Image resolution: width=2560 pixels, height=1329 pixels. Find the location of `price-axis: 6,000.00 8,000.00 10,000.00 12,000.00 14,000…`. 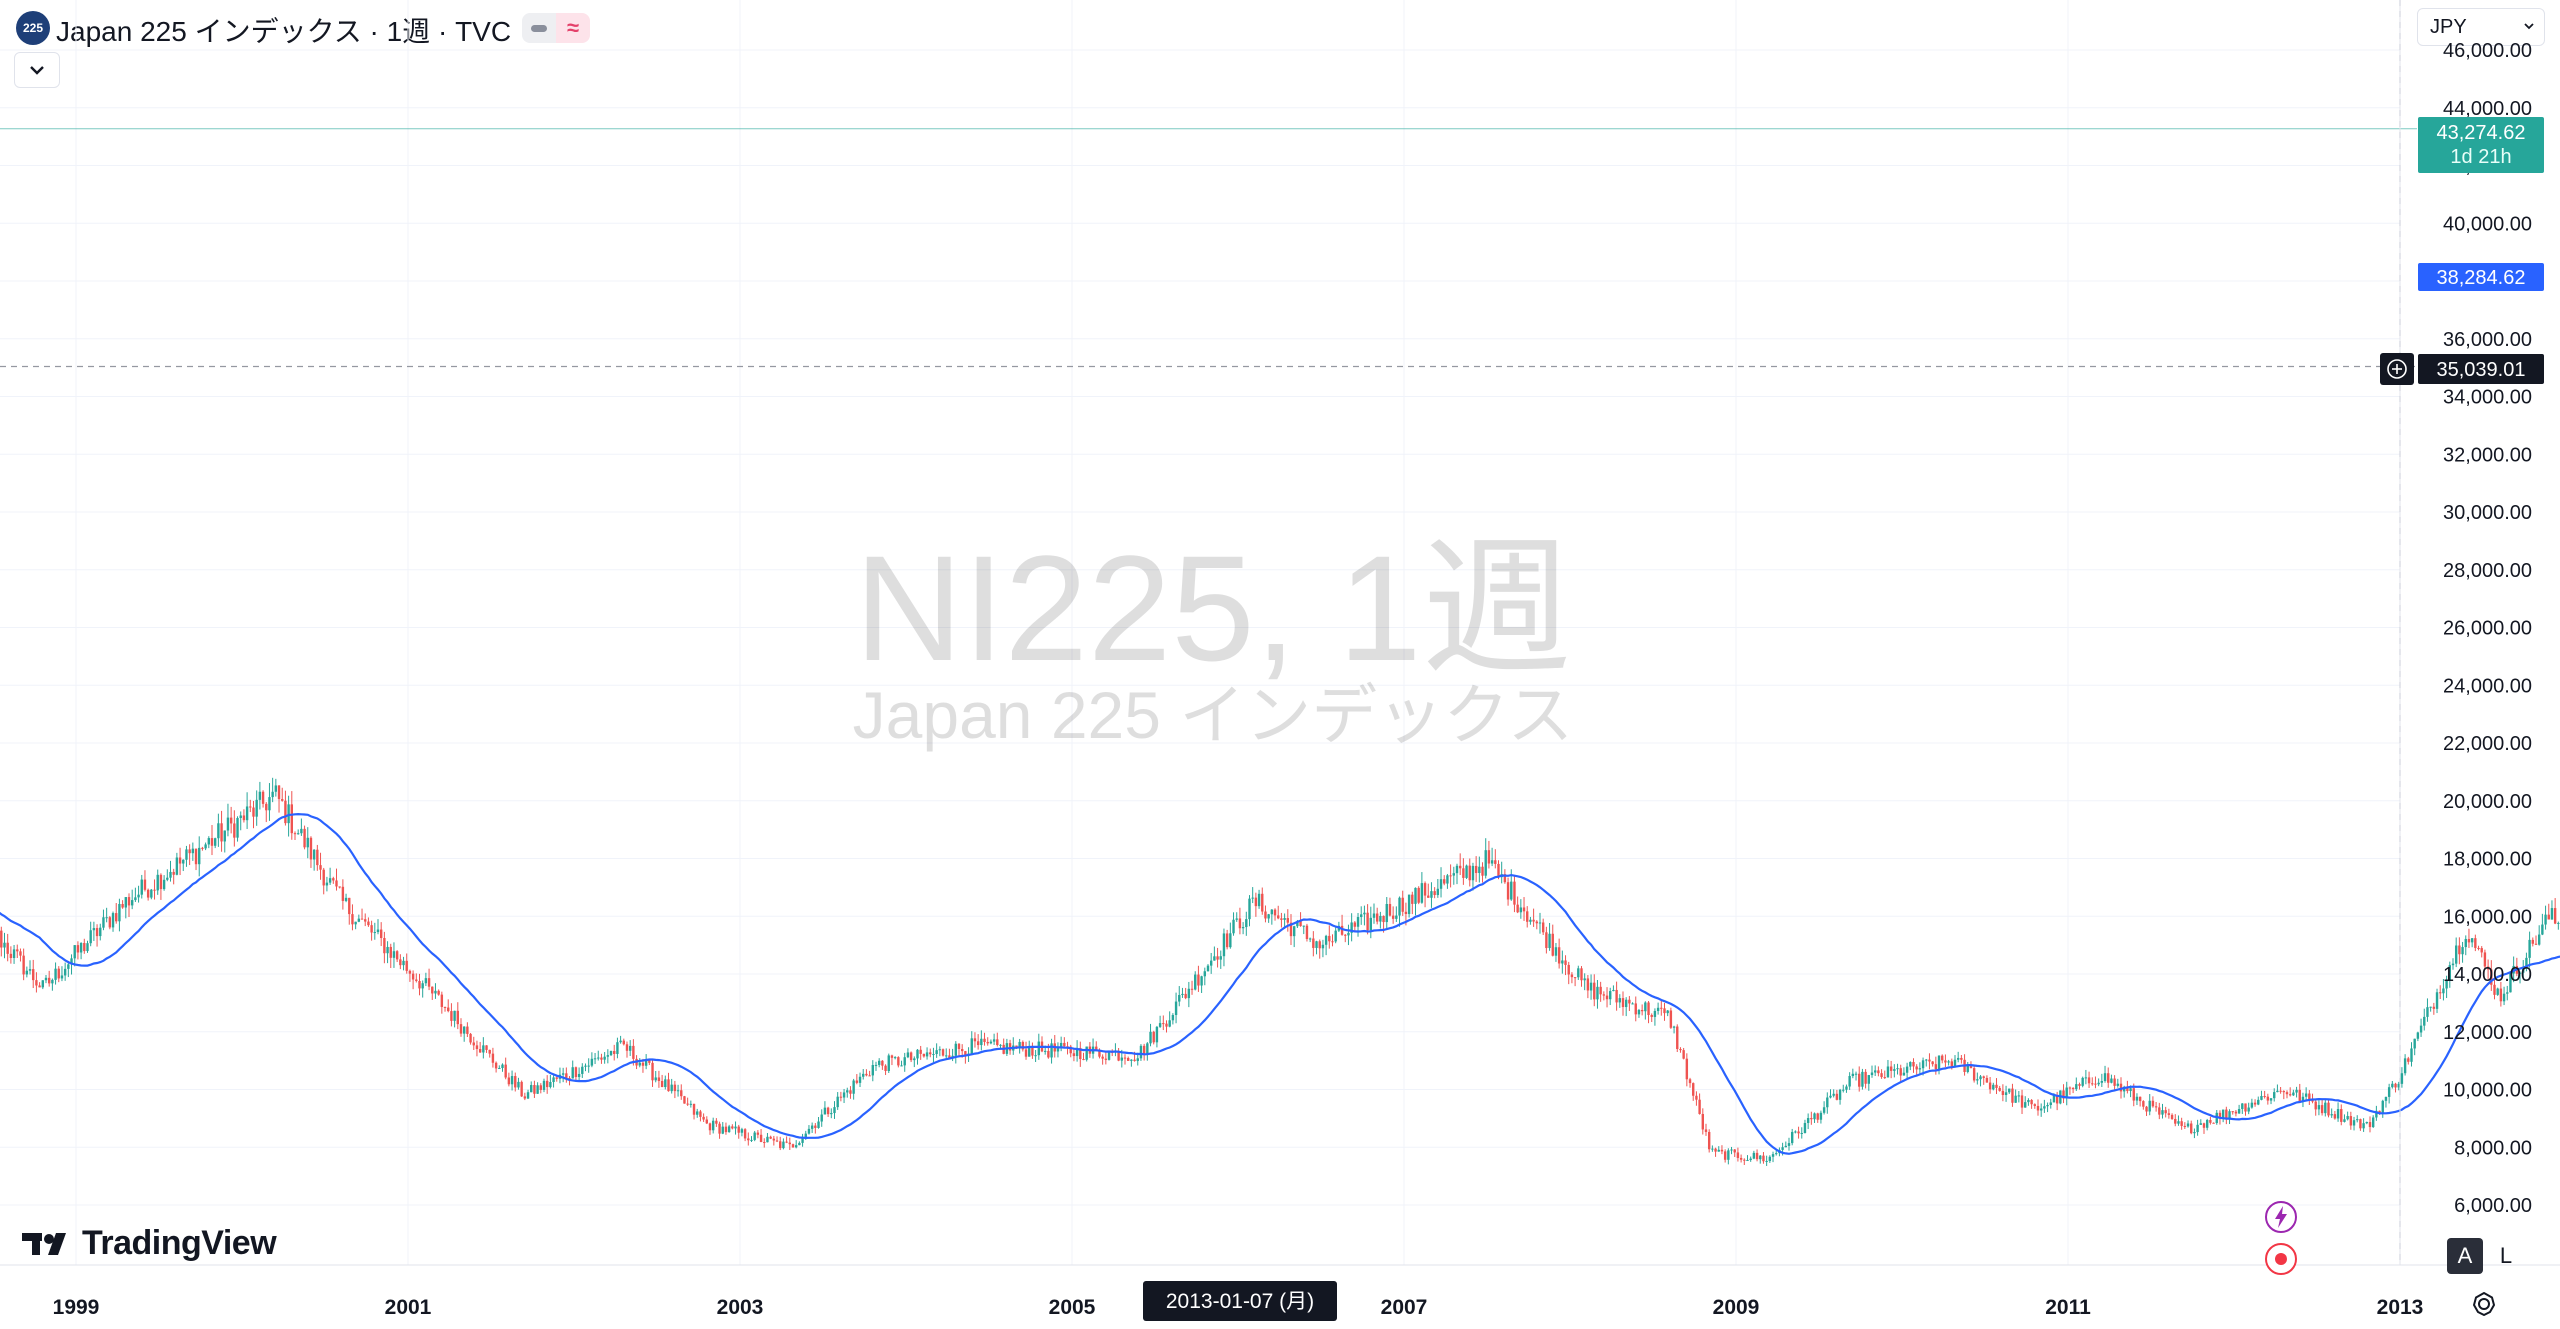

price-axis: 6,000.00 8,000.00 10,000.00 12,000.00 14,000… is located at coordinates (2487, 628).